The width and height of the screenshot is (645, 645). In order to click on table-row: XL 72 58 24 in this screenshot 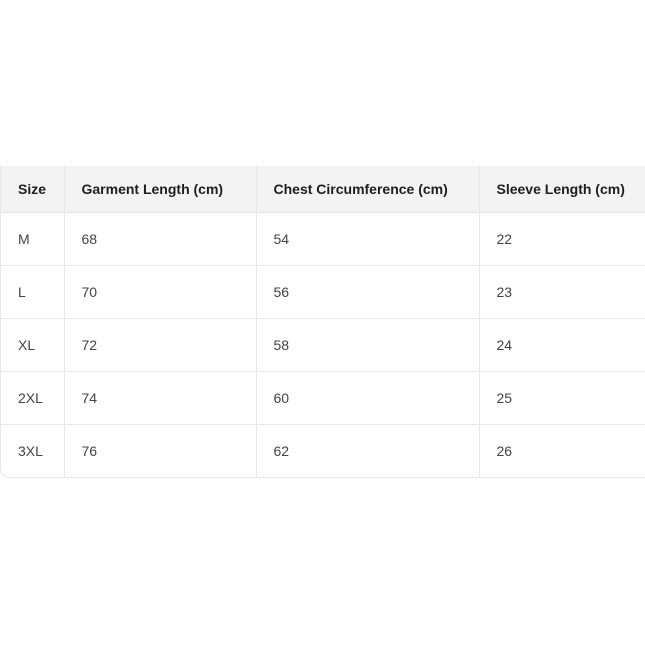, I will do `click(323, 345)`.